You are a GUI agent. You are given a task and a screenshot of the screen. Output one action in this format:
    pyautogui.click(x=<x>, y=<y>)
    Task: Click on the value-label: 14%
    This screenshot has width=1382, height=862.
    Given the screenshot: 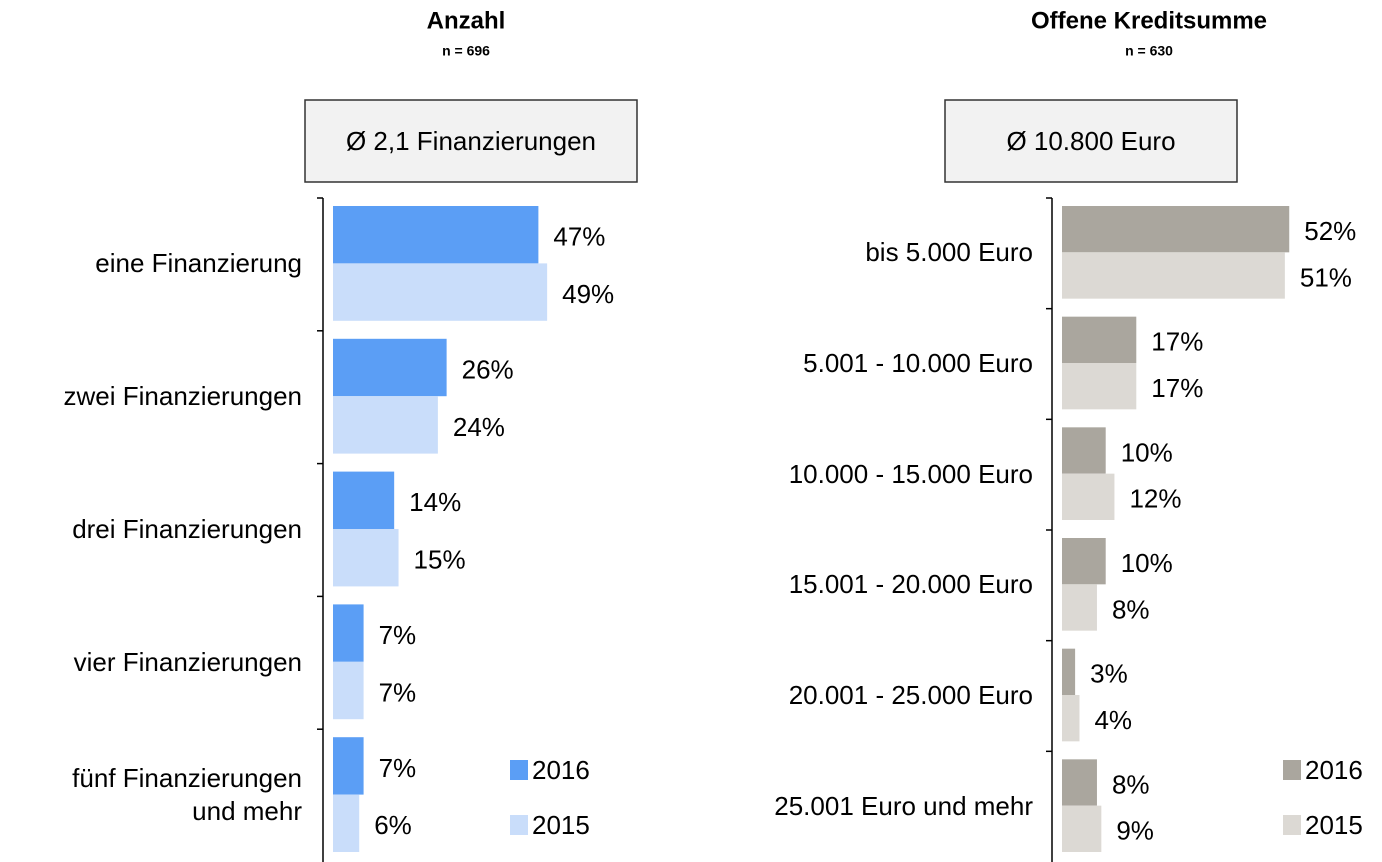 What is the action you would take?
    pyautogui.click(x=435, y=502)
    